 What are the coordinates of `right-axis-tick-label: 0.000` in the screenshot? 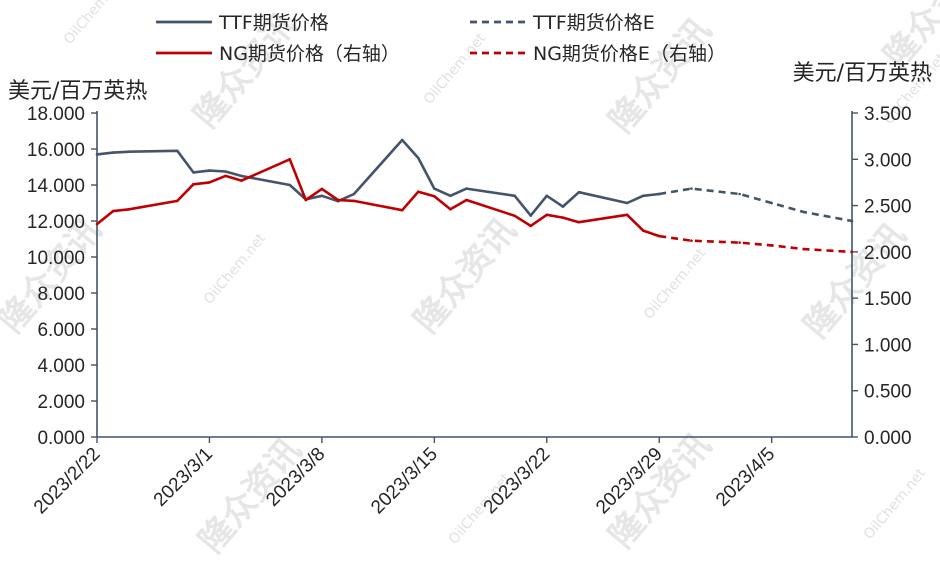 It's located at (888, 438).